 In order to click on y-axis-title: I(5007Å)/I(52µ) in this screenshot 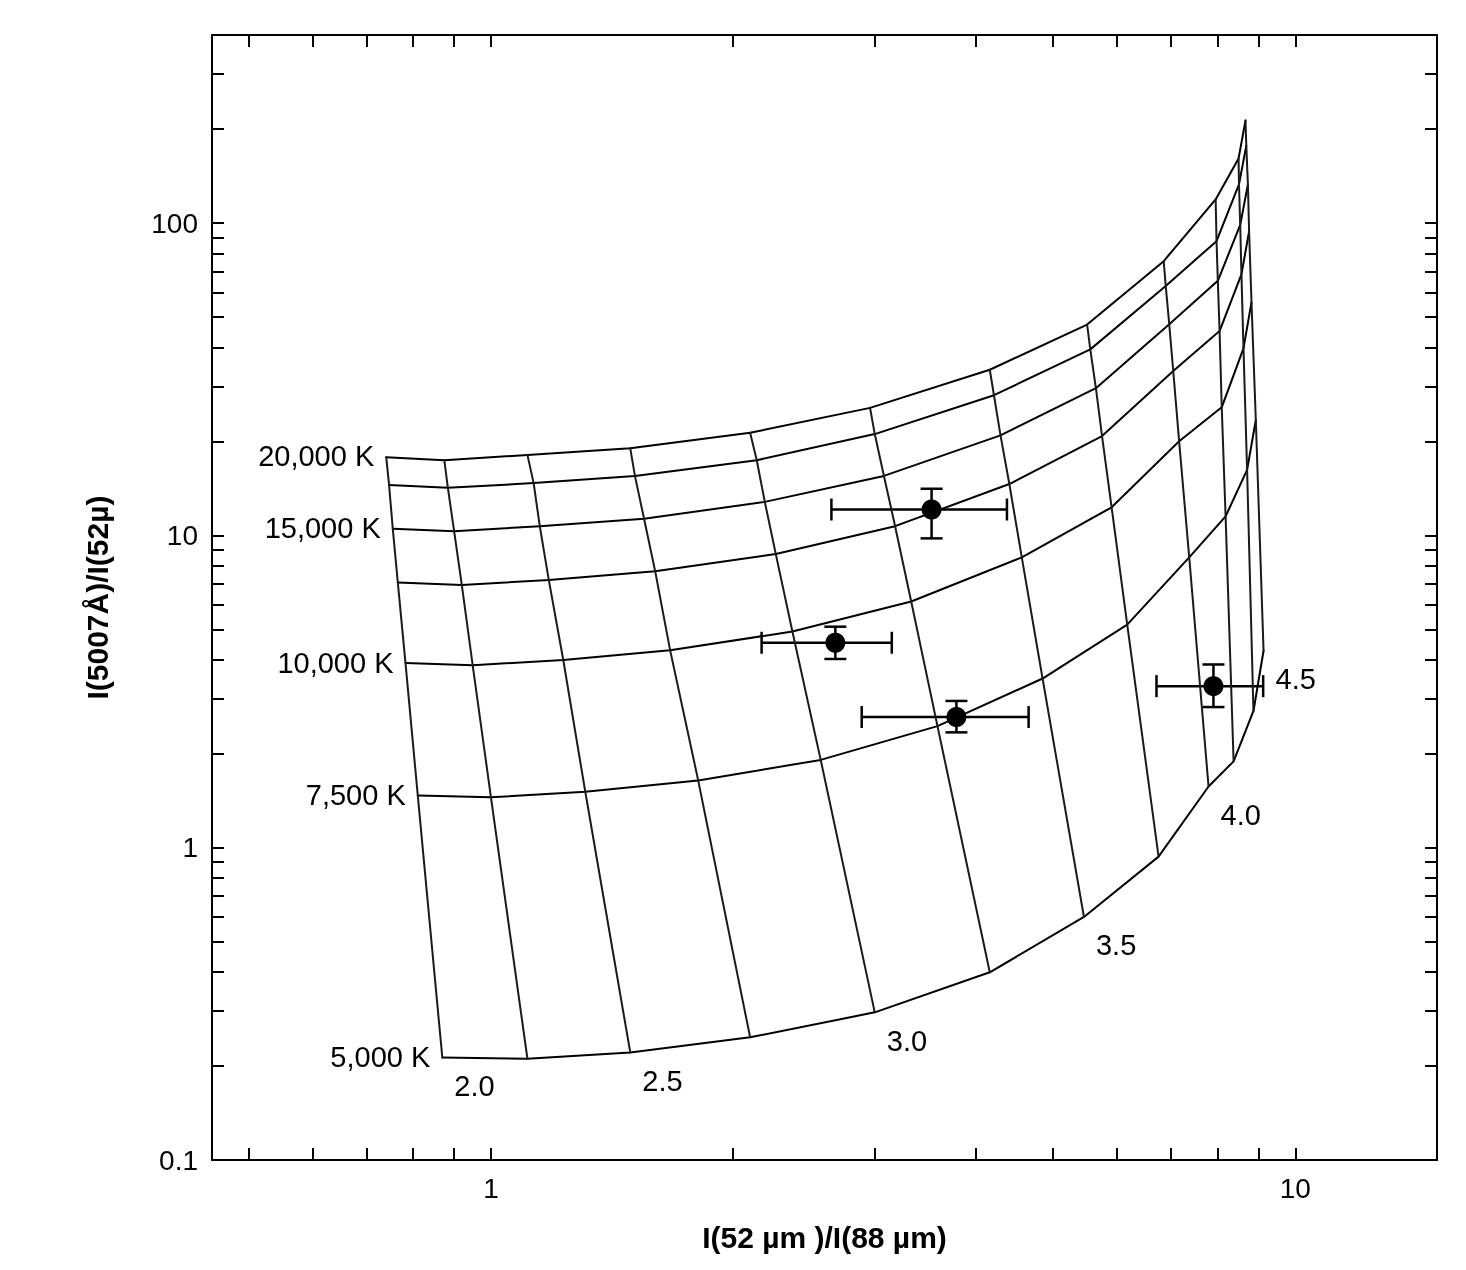, I will do `click(97, 597)`.